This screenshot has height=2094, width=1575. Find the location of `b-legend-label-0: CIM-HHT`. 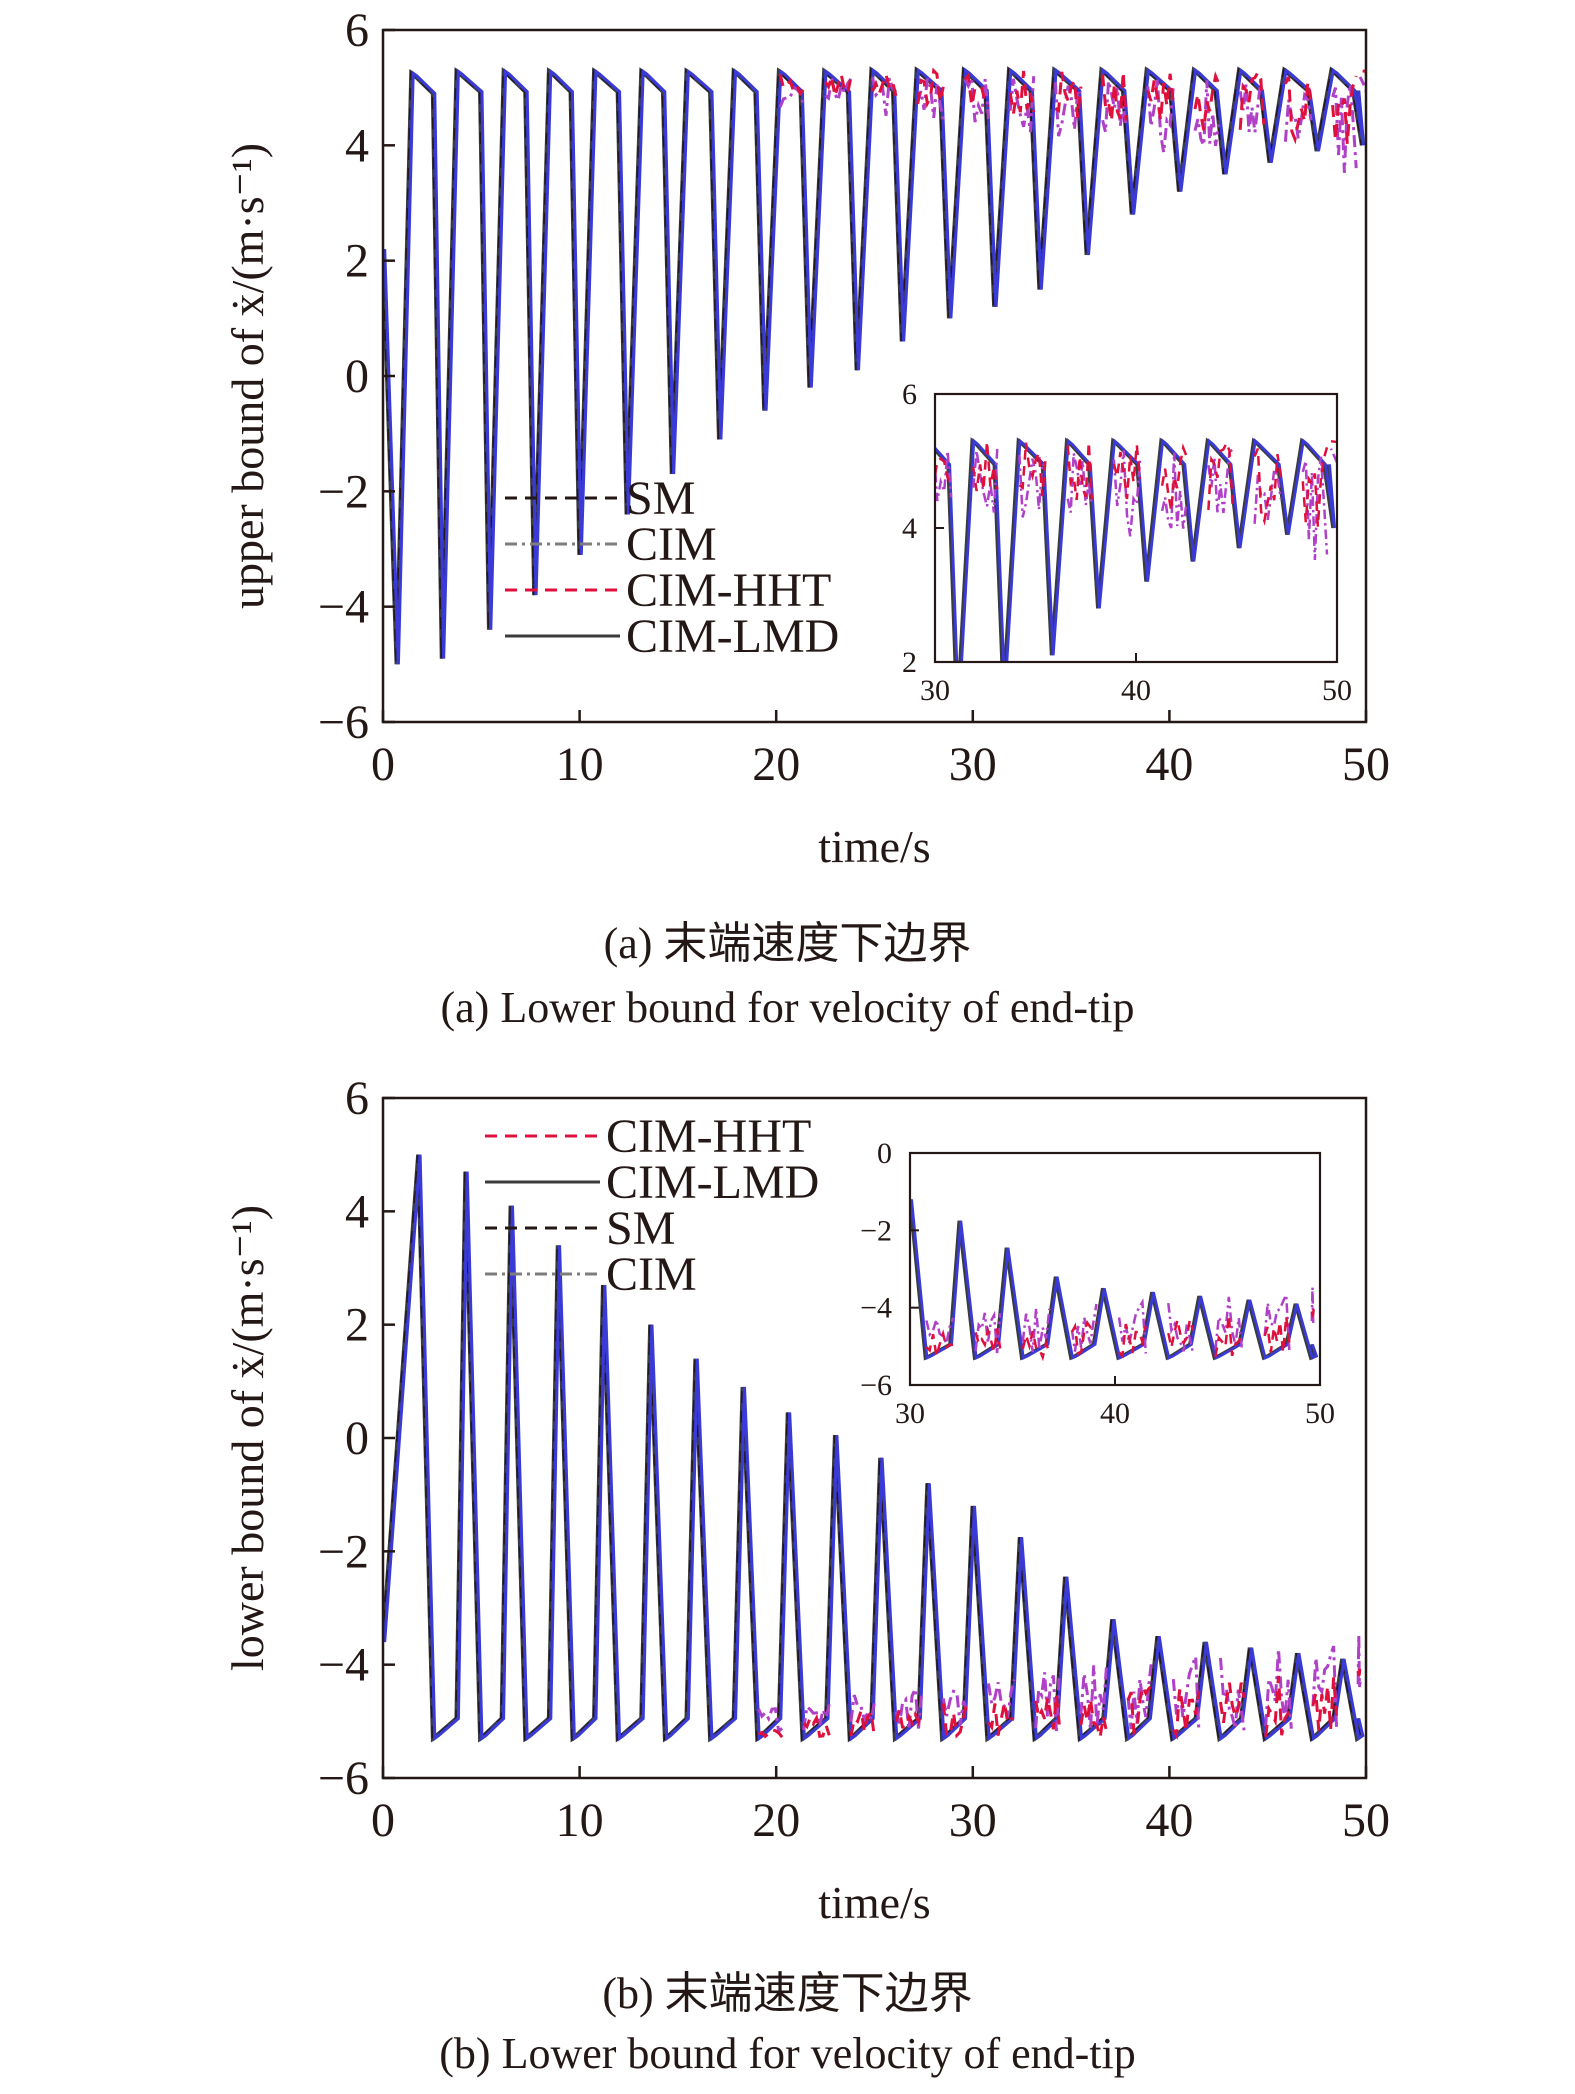

b-legend-label-0: CIM-HHT is located at coordinates (708, 1136).